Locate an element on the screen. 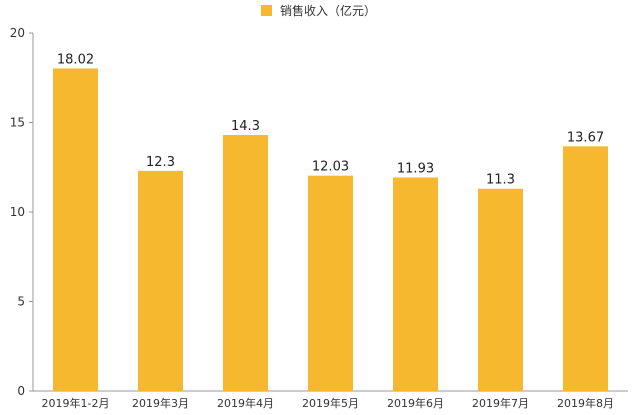 The image size is (640, 415). x-tick-label: 2019年5月 is located at coordinates (330, 403).